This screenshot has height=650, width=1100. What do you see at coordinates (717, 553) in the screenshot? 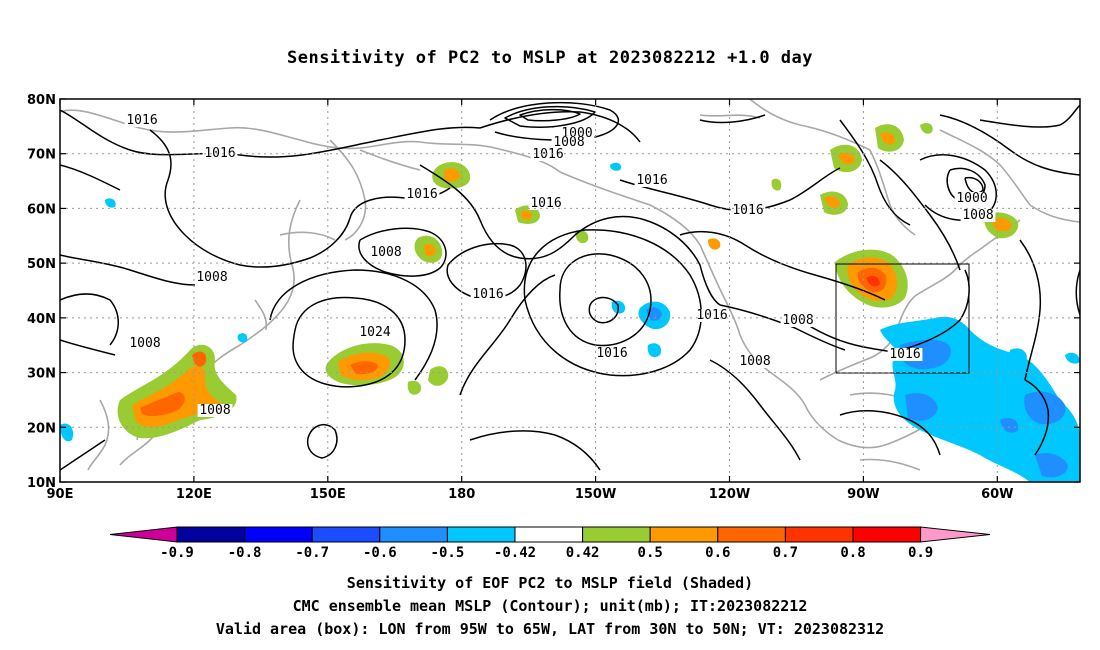
I see `colorbar-label: 0.6` at bounding box center [717, 553].